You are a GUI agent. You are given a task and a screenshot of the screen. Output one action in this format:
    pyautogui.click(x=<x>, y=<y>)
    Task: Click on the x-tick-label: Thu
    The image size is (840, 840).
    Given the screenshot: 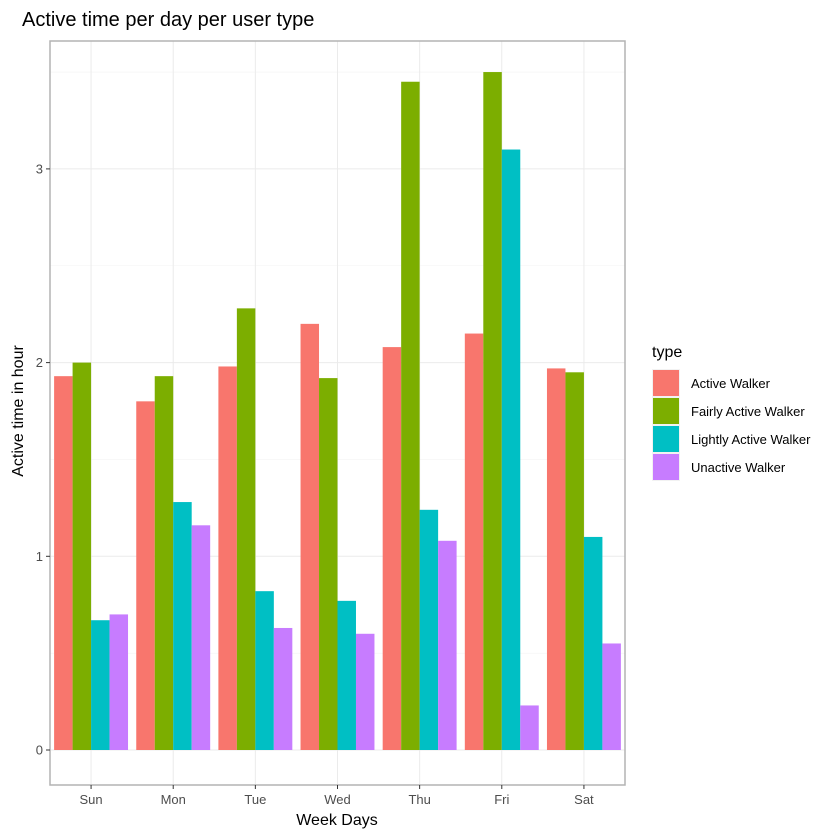 What is the action you would take?
    pyautogui.click(x=419, y=799)
    